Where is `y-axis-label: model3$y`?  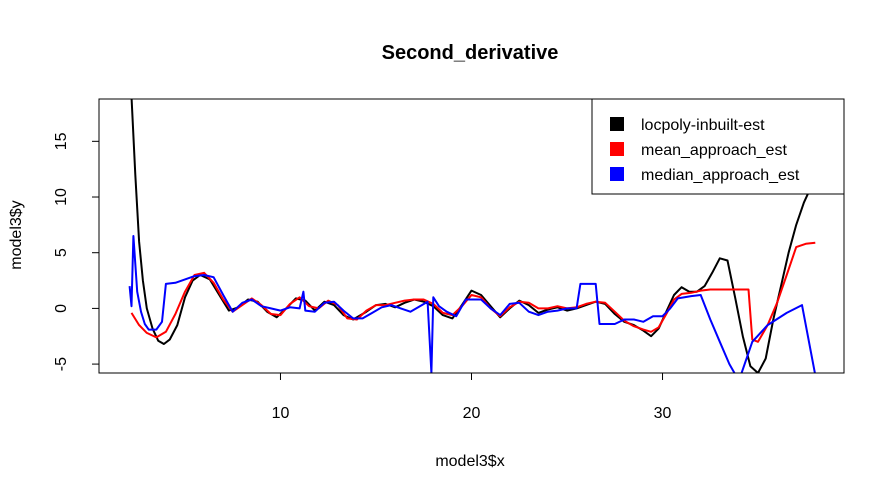
y-axis-label: model3$y is located at coordinates (16, 234).